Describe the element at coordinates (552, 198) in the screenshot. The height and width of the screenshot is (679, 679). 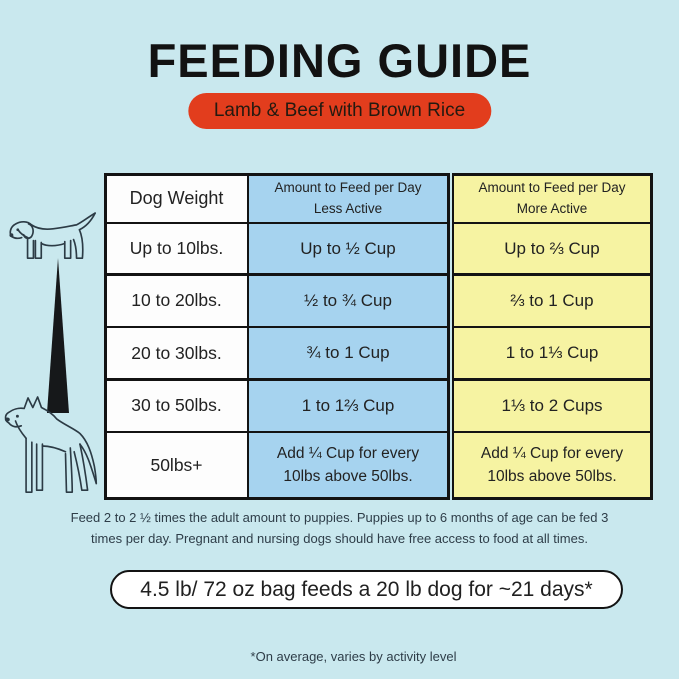
I see `col-header-more-active: Amount to Feed per Day More Active` at that location.